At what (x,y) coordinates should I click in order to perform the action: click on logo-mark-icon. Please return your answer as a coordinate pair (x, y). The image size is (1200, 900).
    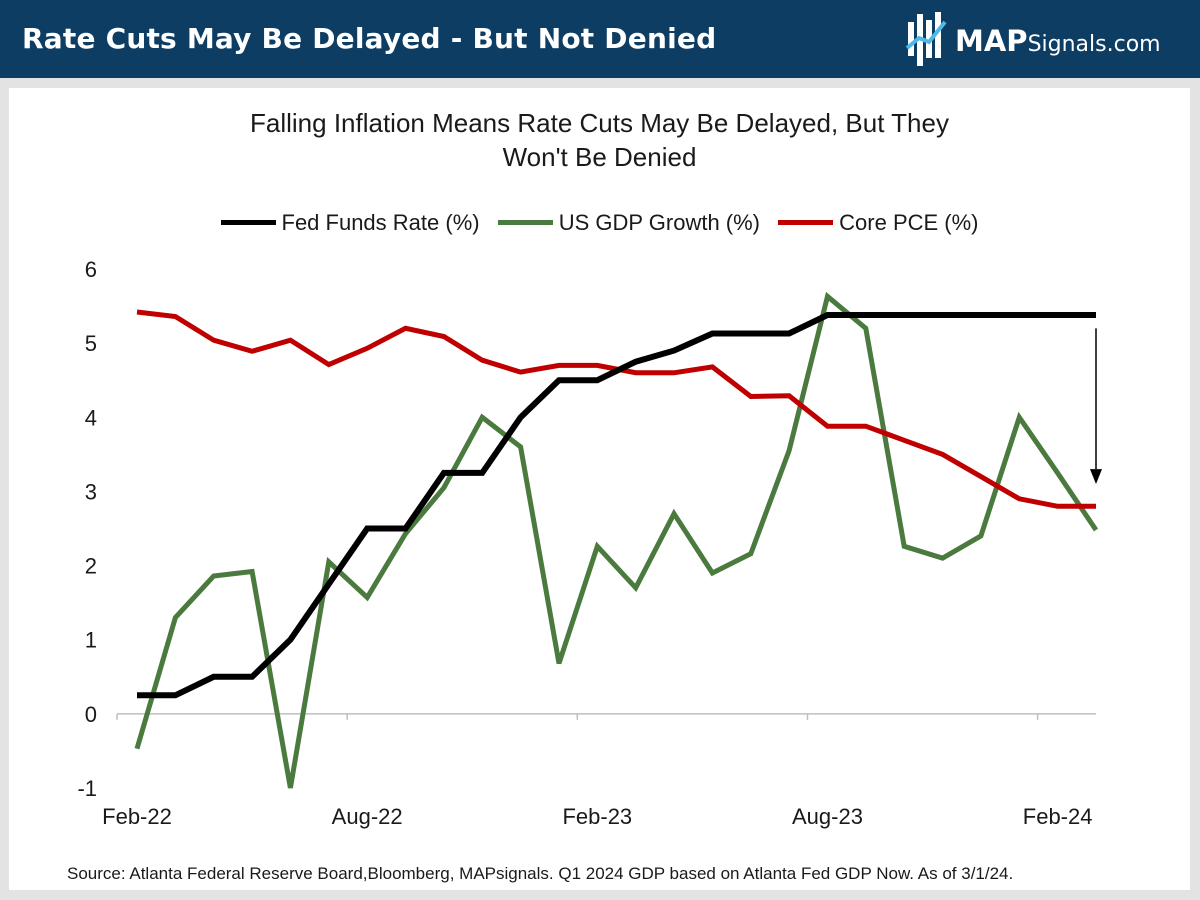
    Looking at the image, I should click on (926, 39).